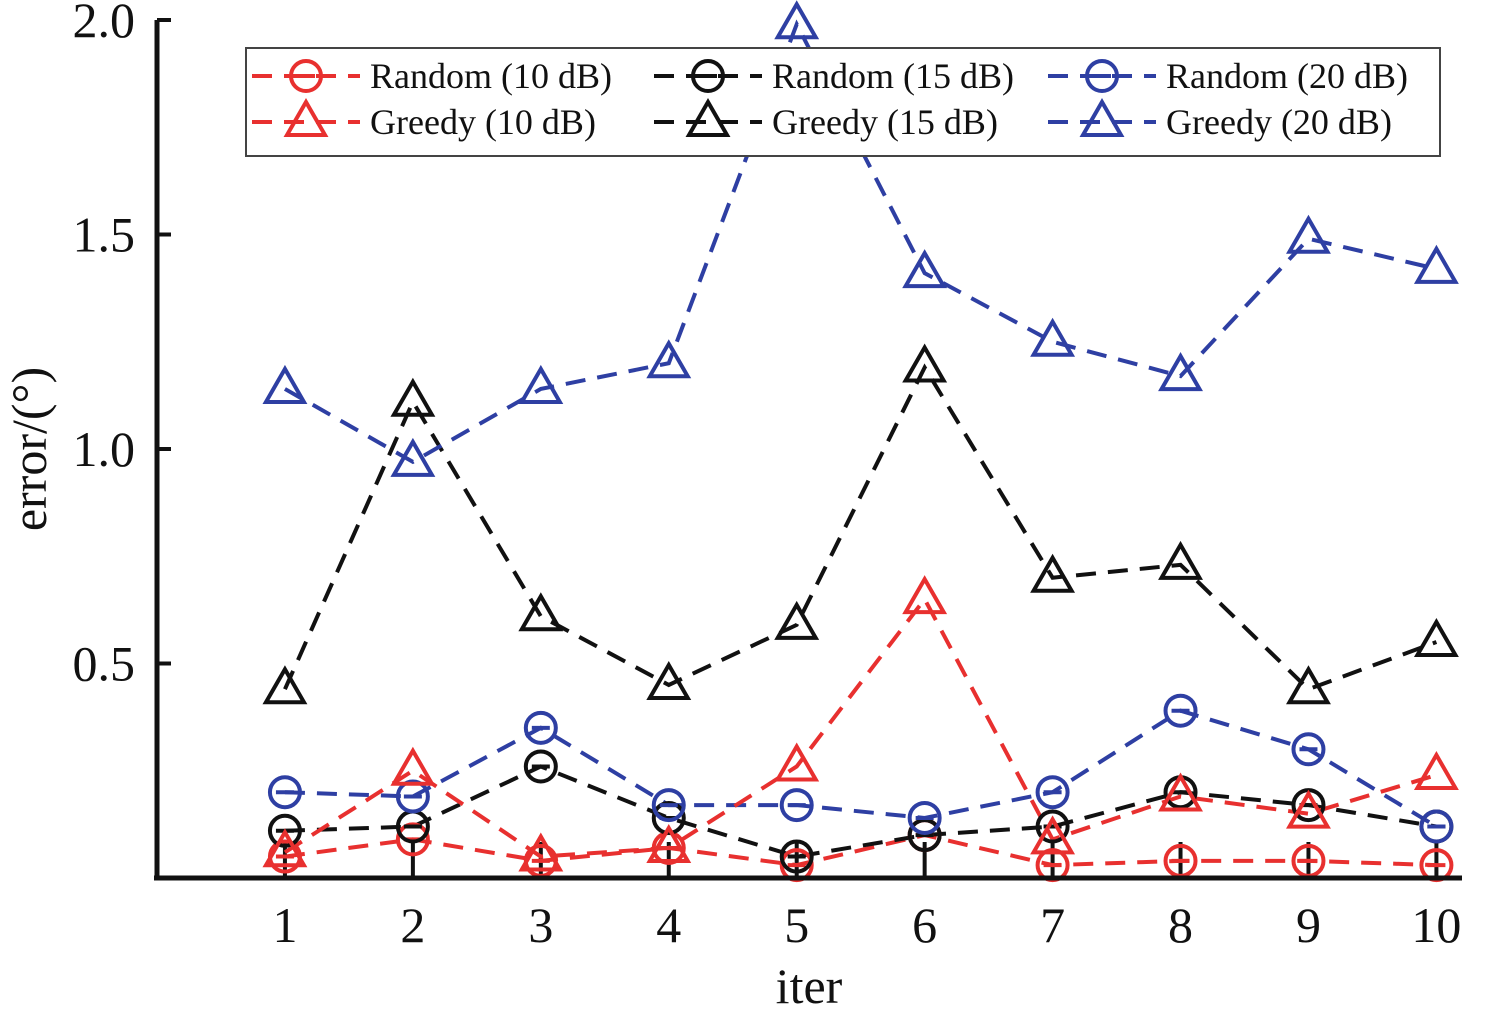  Describe the element at coordinates (796, 925) in the screenshot. I see `x-tick-label: 5` at that location.